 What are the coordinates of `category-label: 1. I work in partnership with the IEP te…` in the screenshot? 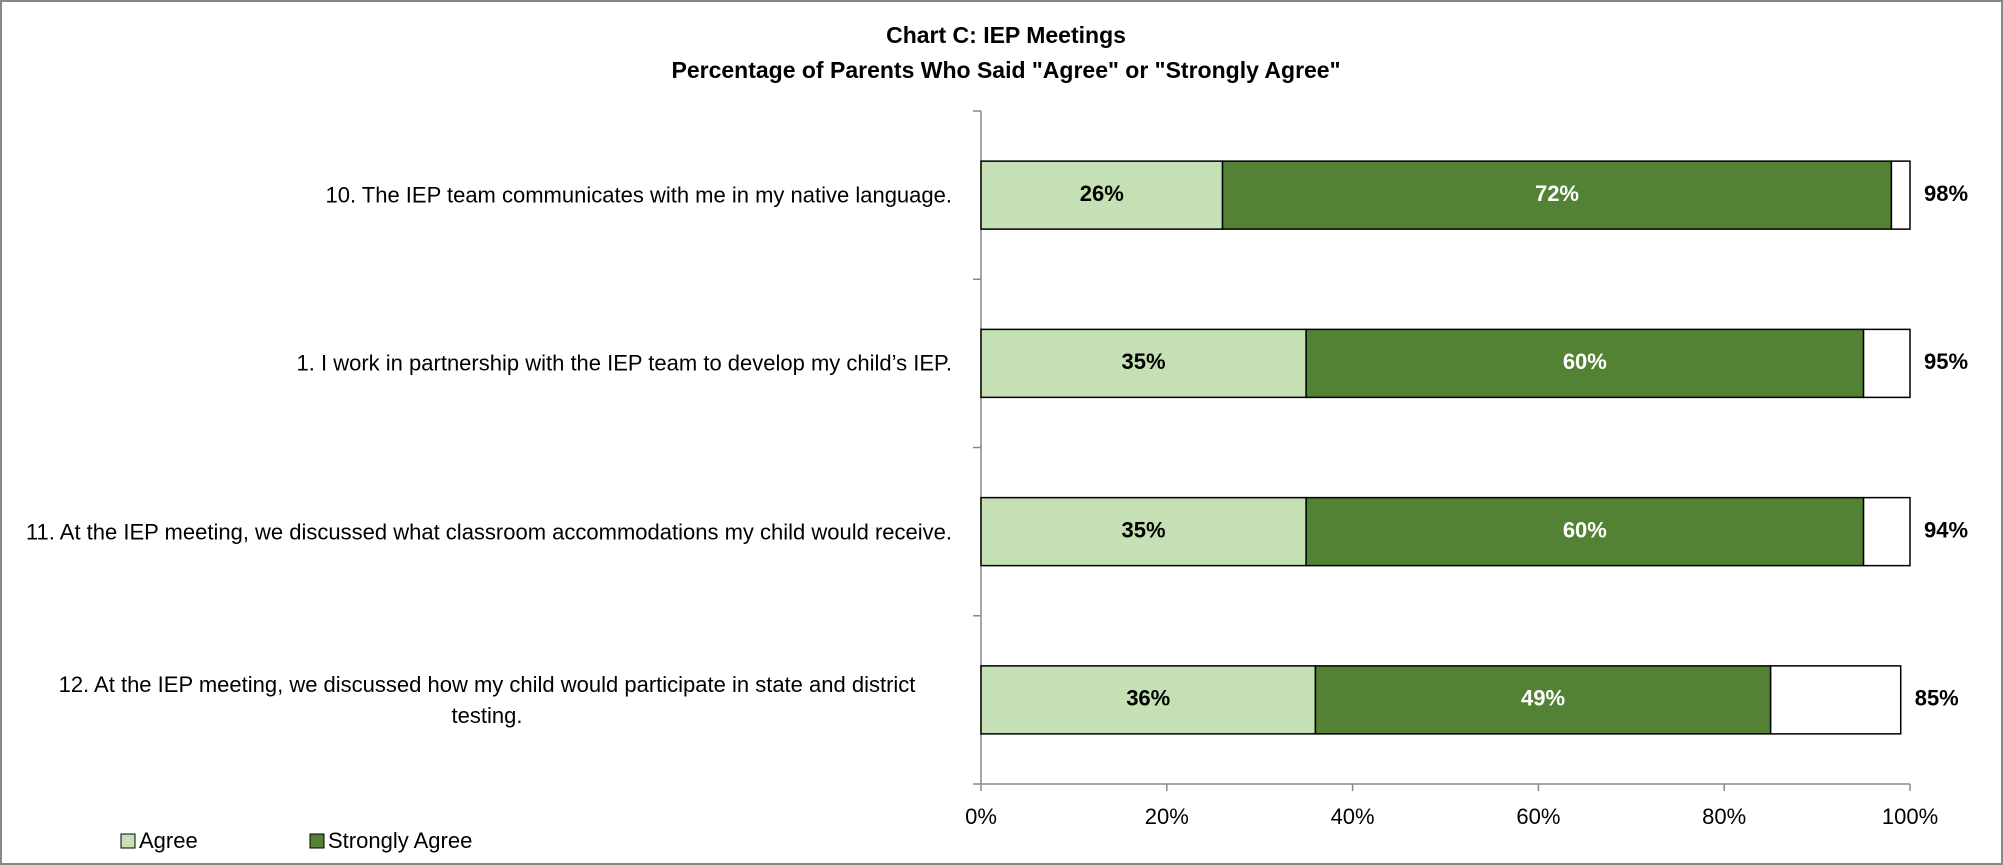 It's located at (624, 363).